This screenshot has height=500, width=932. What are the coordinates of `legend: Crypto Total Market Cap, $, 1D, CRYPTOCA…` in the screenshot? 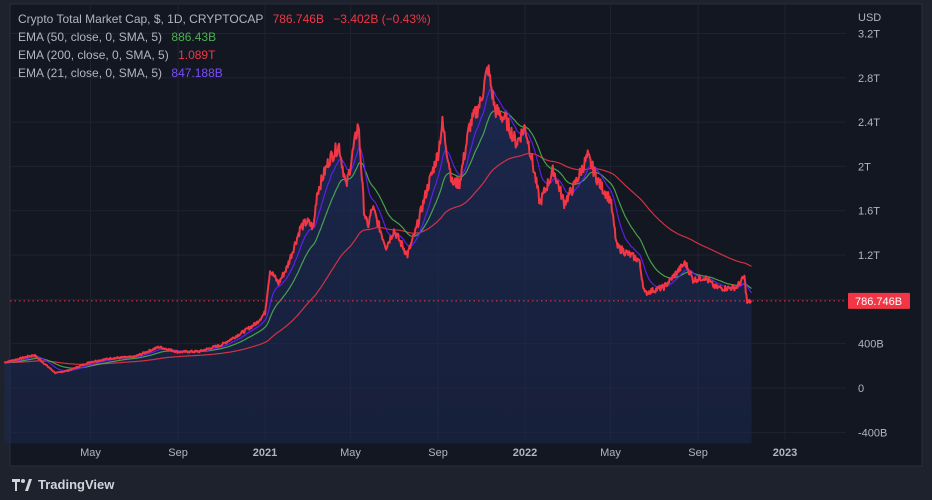 It's located at (224, 46).